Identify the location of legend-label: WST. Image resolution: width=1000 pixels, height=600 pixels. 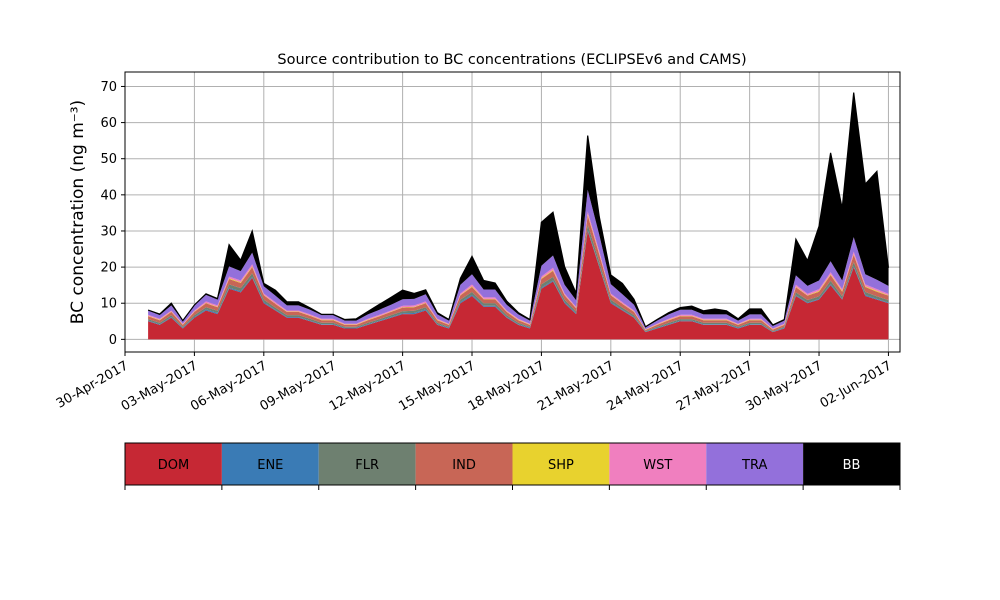
(657, 465).